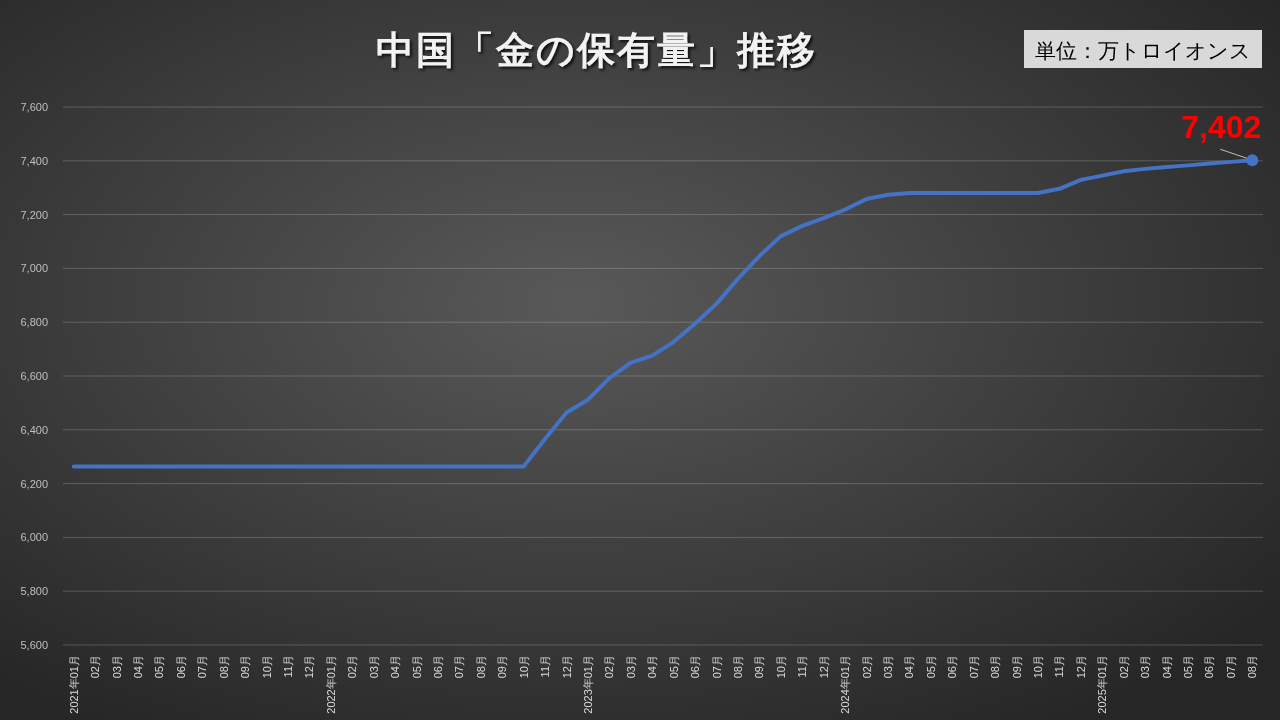 The width and height of the screenshot is (1280, 720). I want to click on y-tick-label: 6,600, so click(34, 376).